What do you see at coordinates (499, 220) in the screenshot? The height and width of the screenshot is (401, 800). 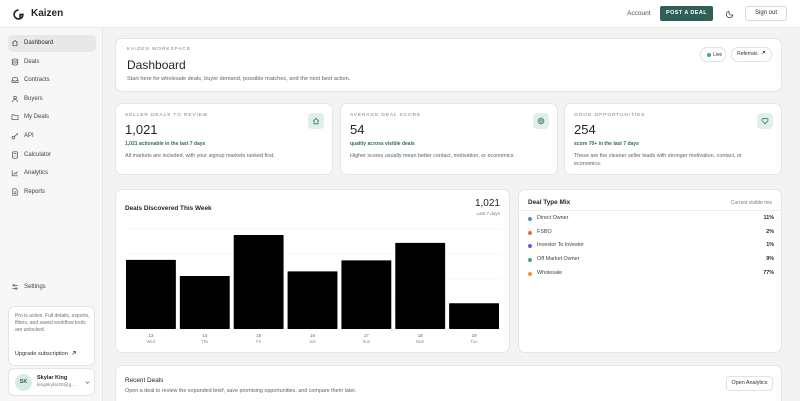 I see `y-axis-max-label: 217` at bounding box center [499, 220].